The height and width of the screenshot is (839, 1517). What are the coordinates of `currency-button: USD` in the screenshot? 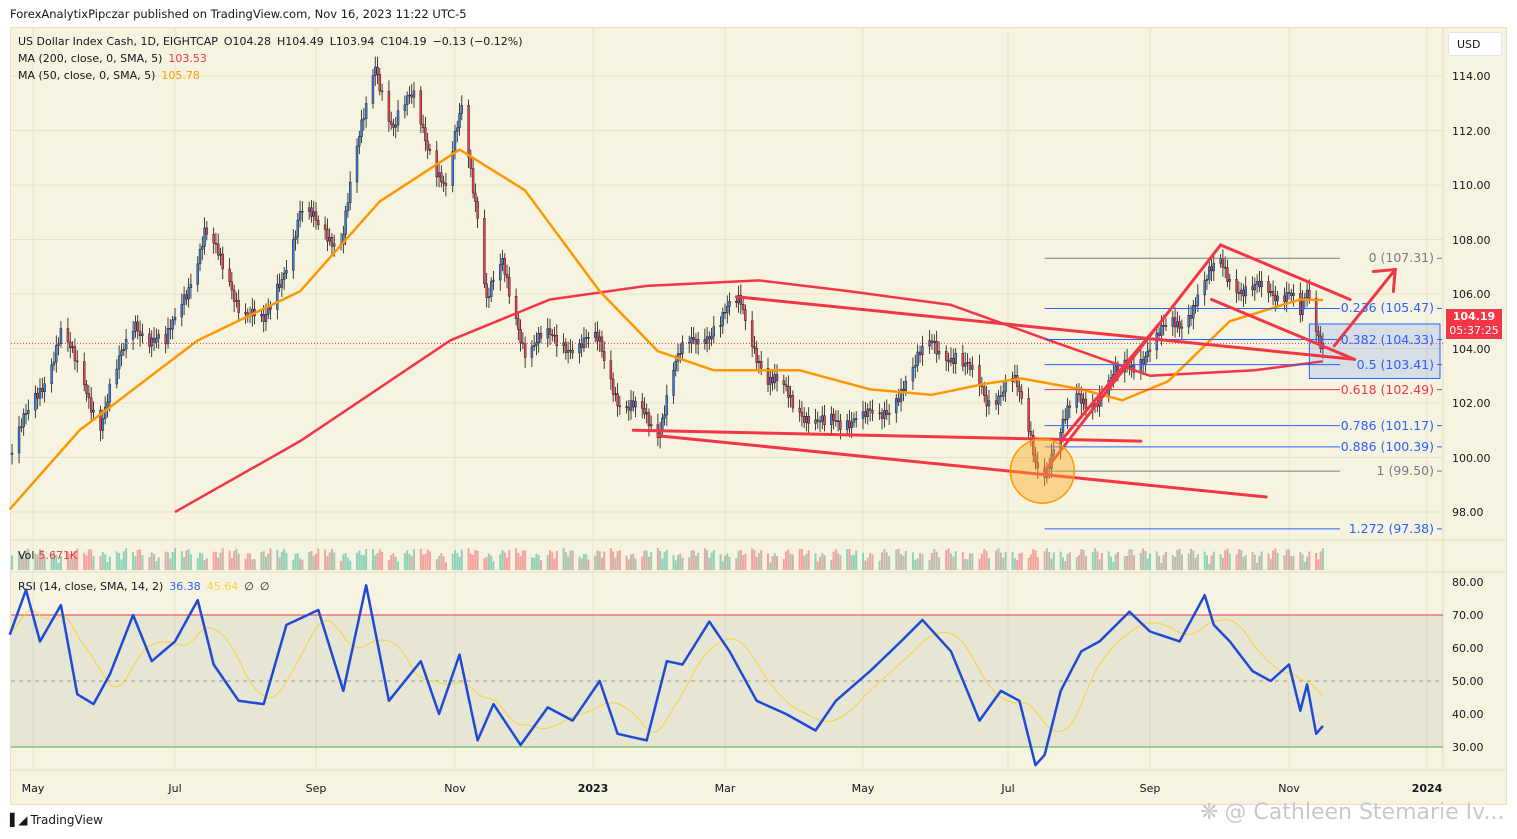 It's located at (1475, 44).